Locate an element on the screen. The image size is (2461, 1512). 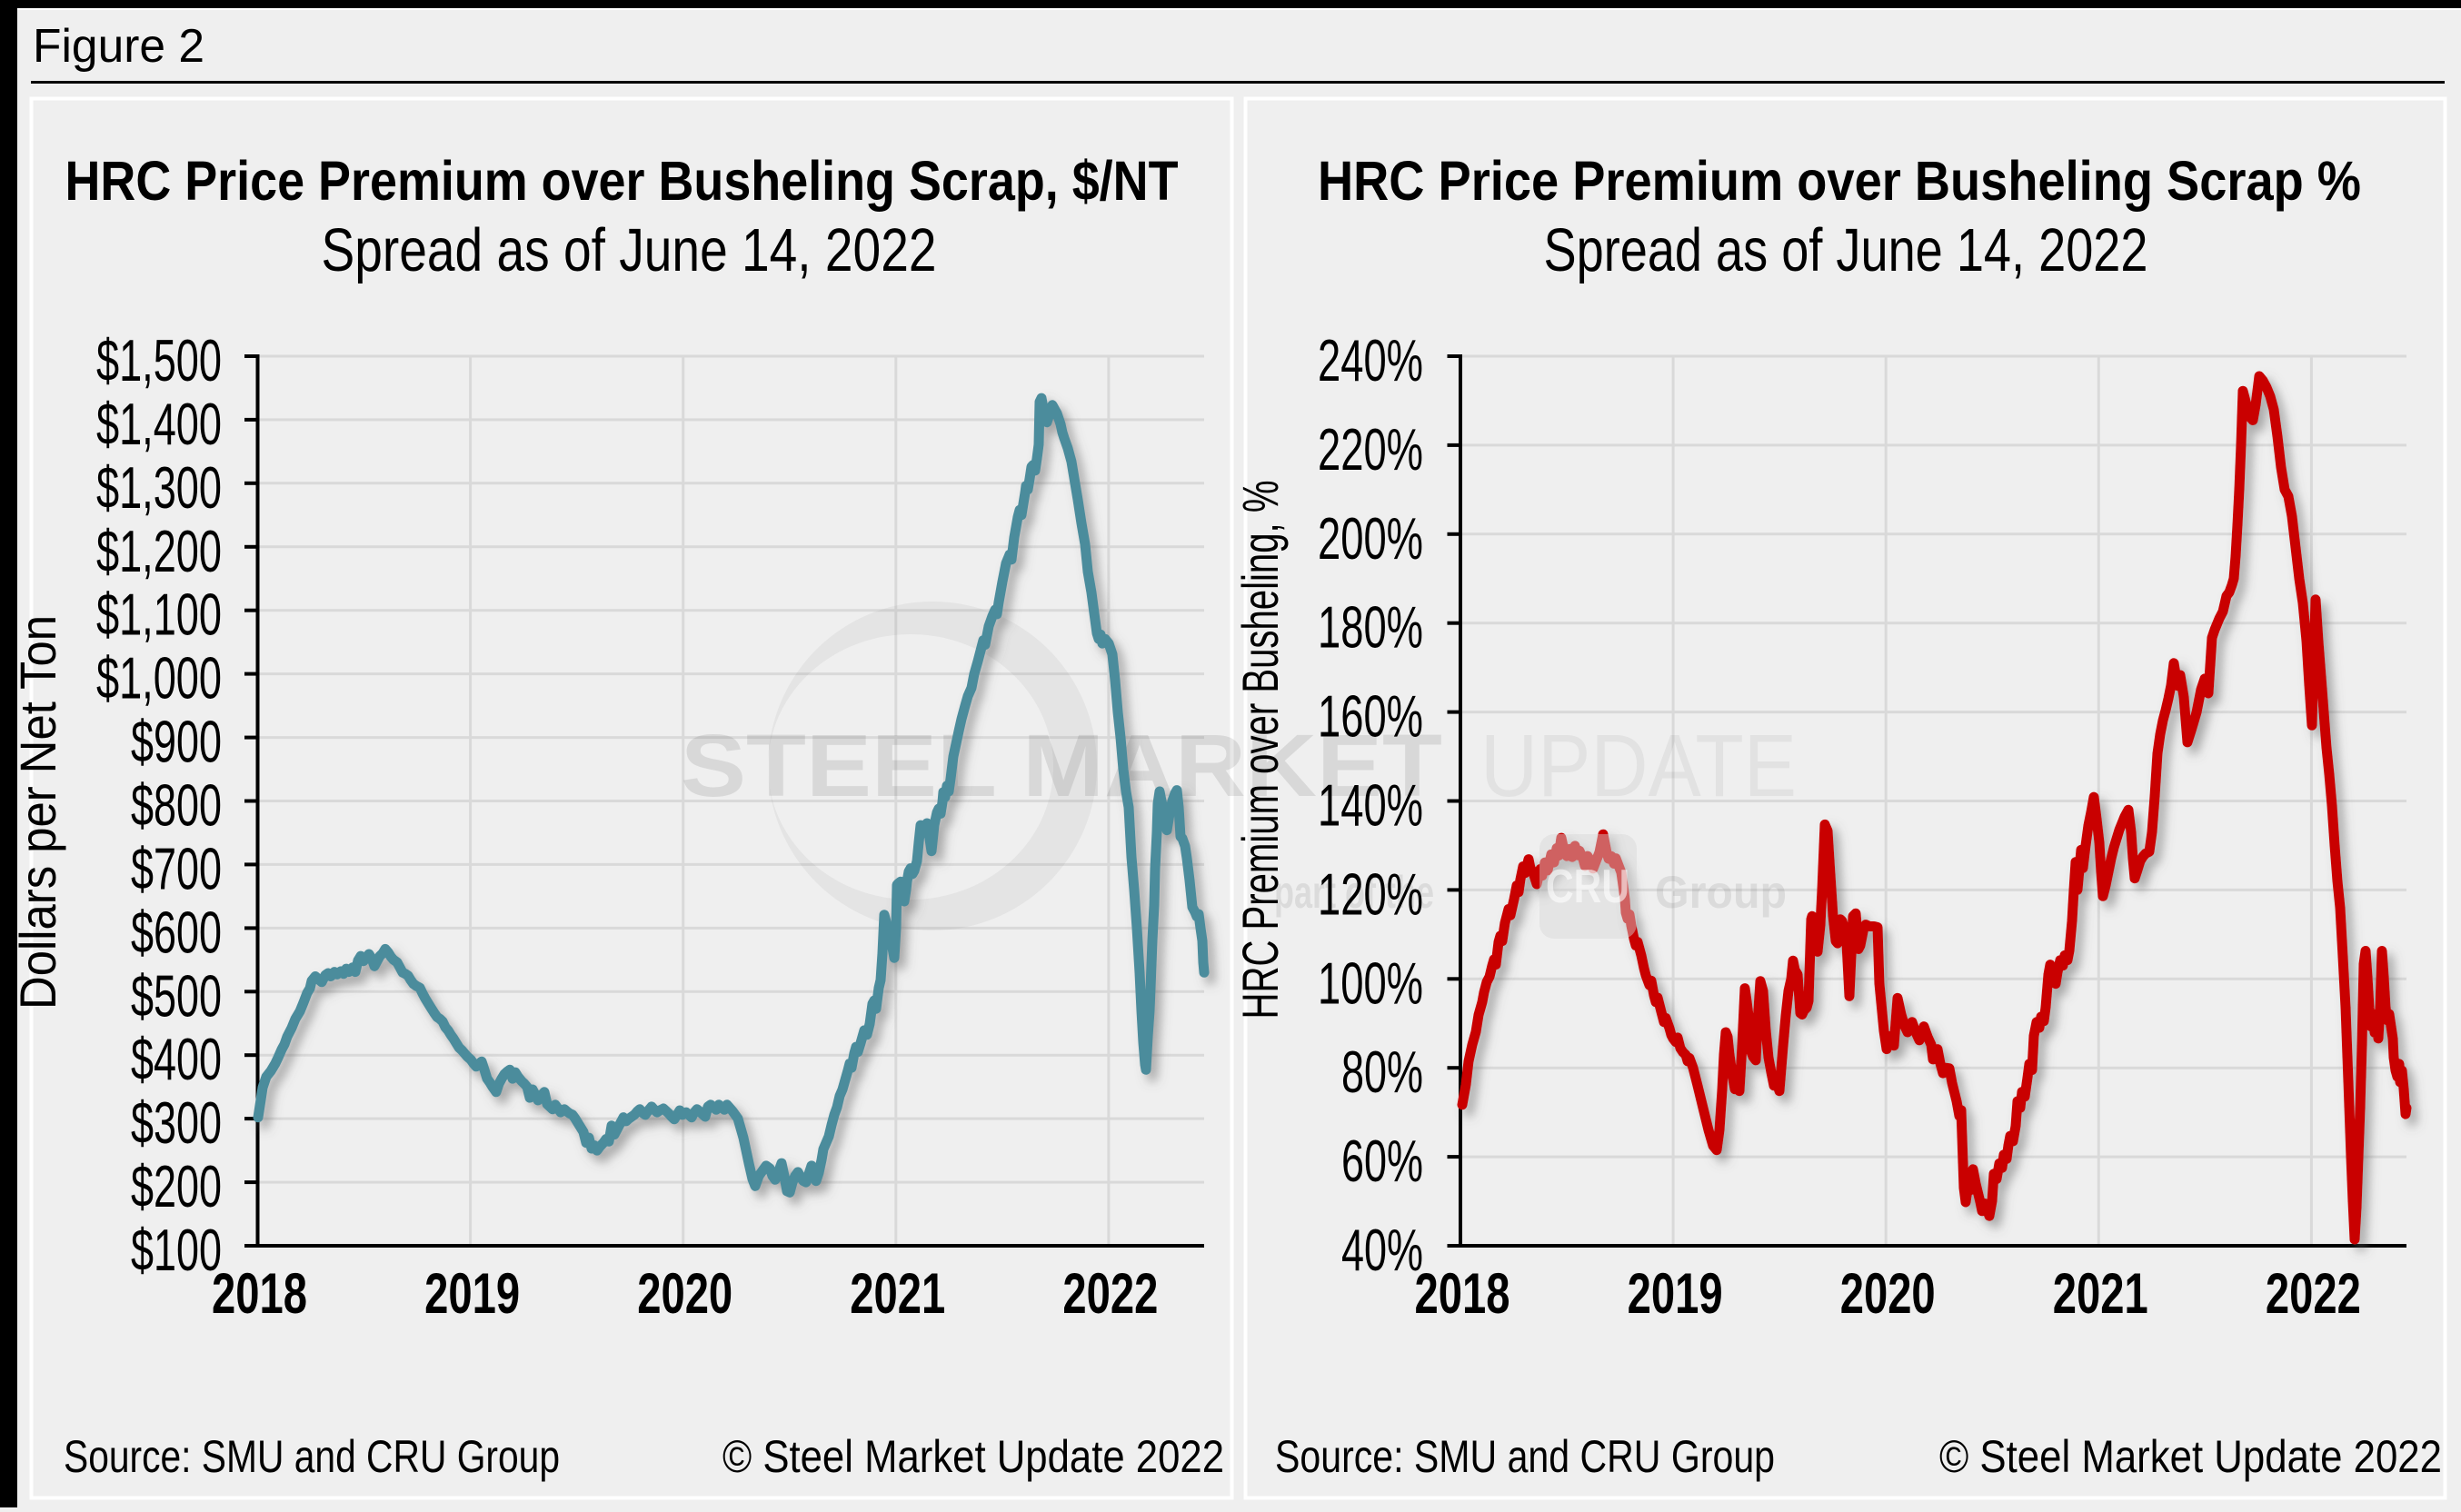
svg-text: CRU is located at coordinates (1587, 886).